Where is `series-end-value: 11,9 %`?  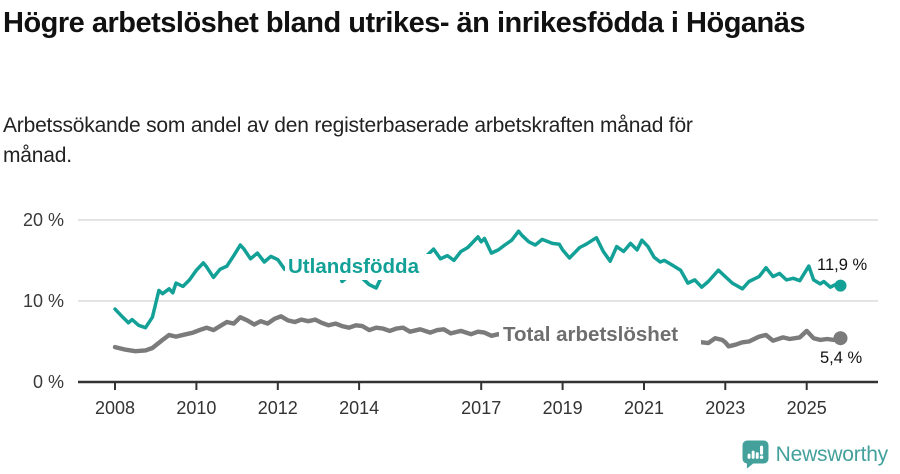
series-end-value: 11,9 % is located at coordinates (842, 265).